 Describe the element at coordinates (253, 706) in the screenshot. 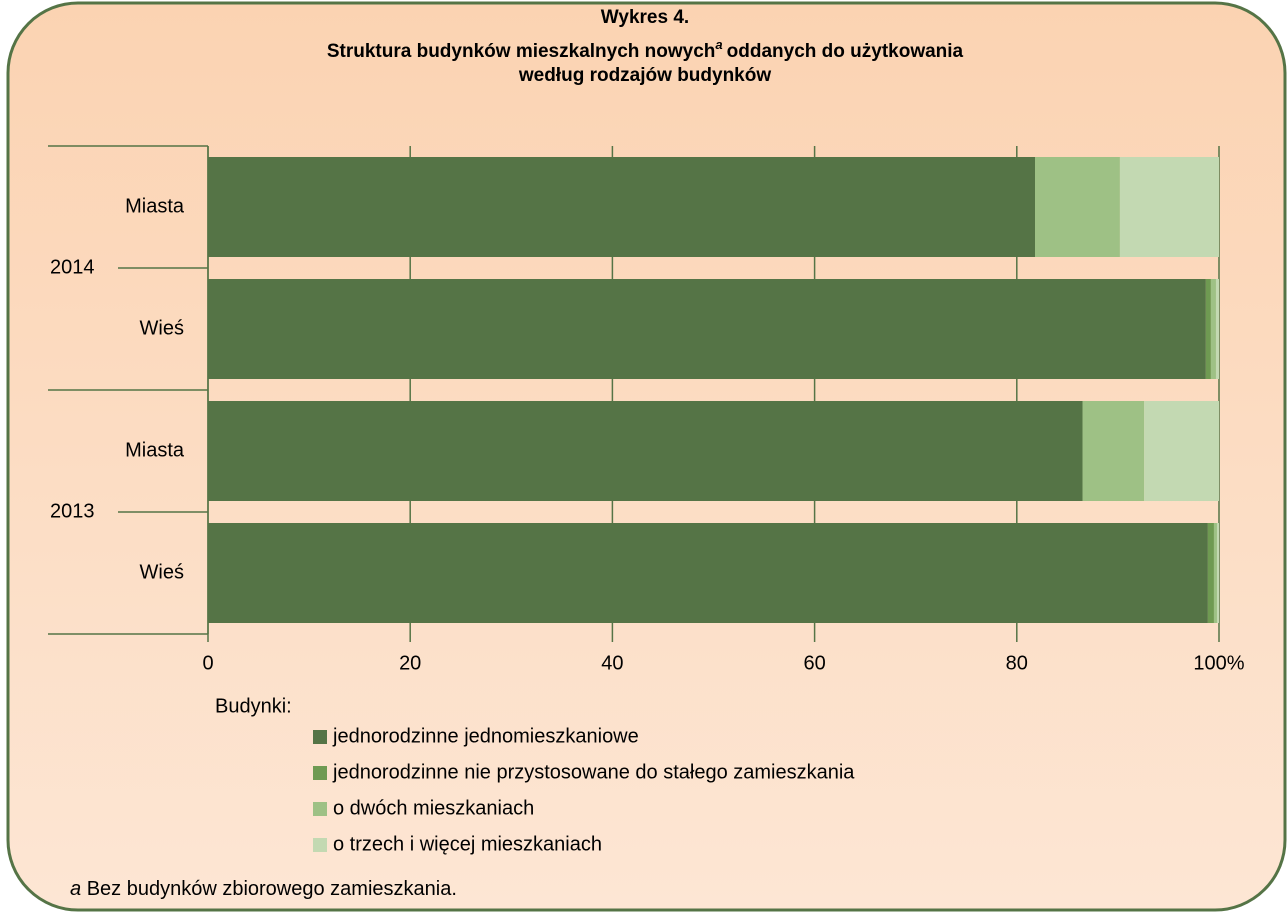

I see `legend-title: Budynki:` at that location.